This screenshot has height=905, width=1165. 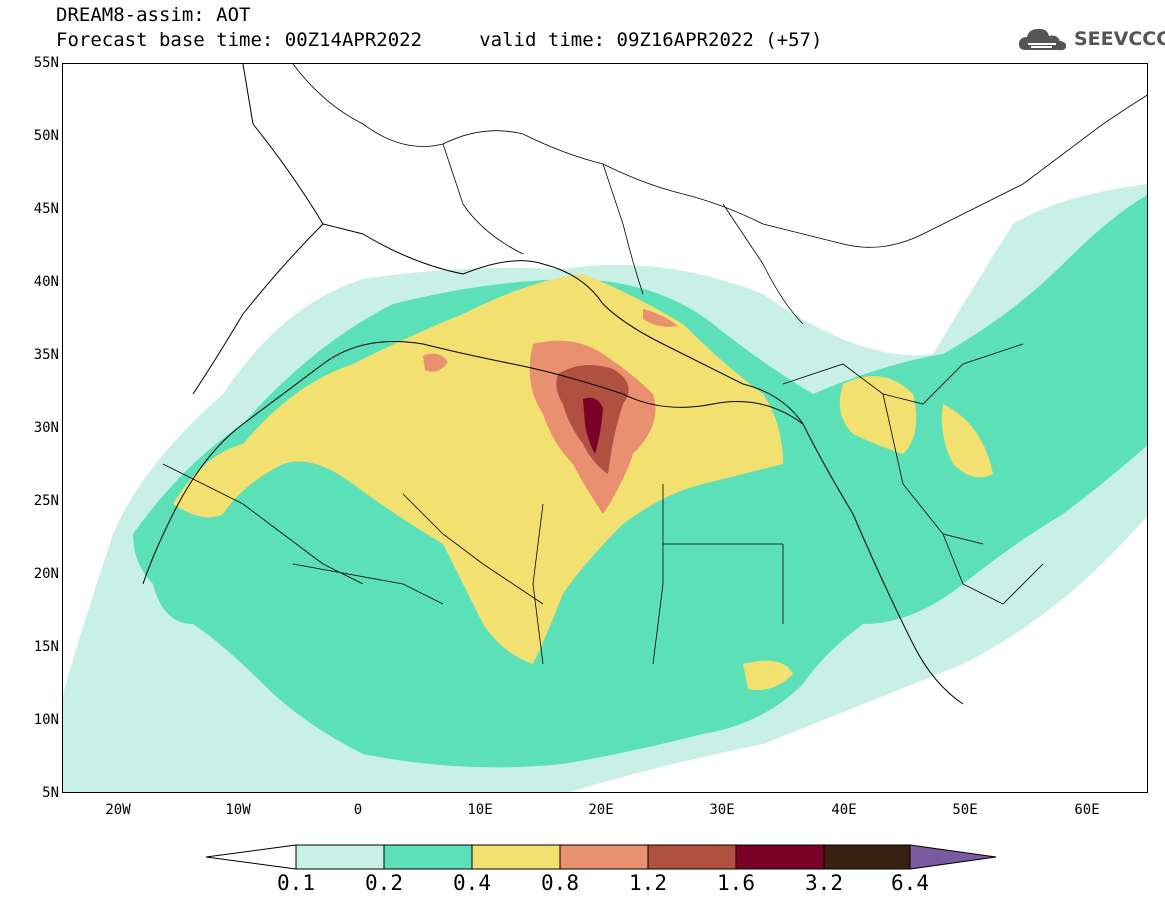 I want to click on seevccc-logo: SEEVCCC, so click(x=1090, y=39).